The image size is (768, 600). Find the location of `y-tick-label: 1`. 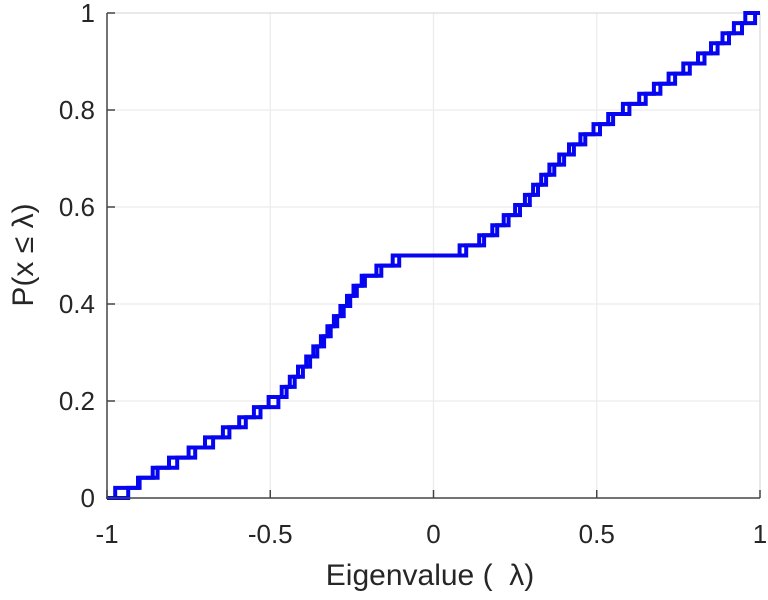

y-tick-label: 1 is located at coordinates (88, 14).